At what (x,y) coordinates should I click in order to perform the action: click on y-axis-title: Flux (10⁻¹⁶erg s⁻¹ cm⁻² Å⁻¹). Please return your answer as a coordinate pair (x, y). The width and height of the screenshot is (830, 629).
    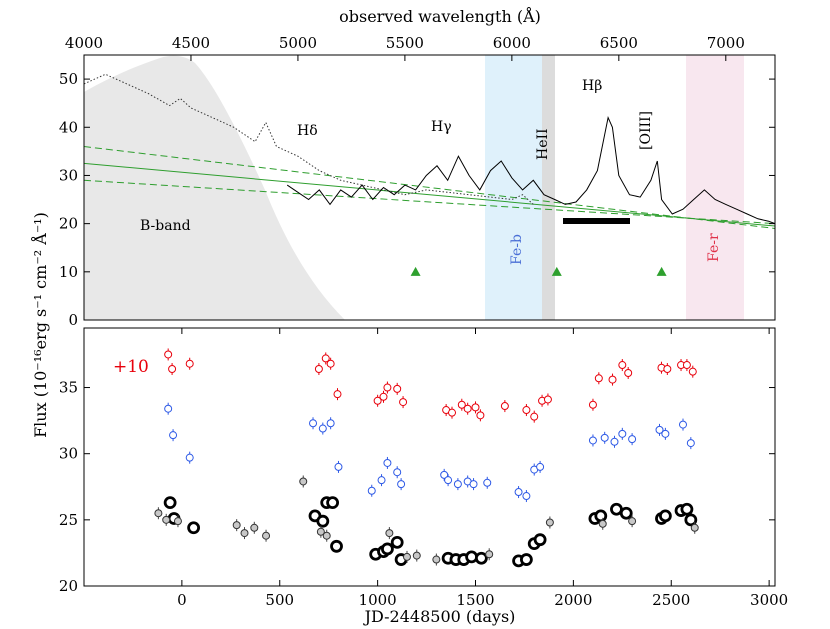
    Looking at the image, I should click on (40, 325).